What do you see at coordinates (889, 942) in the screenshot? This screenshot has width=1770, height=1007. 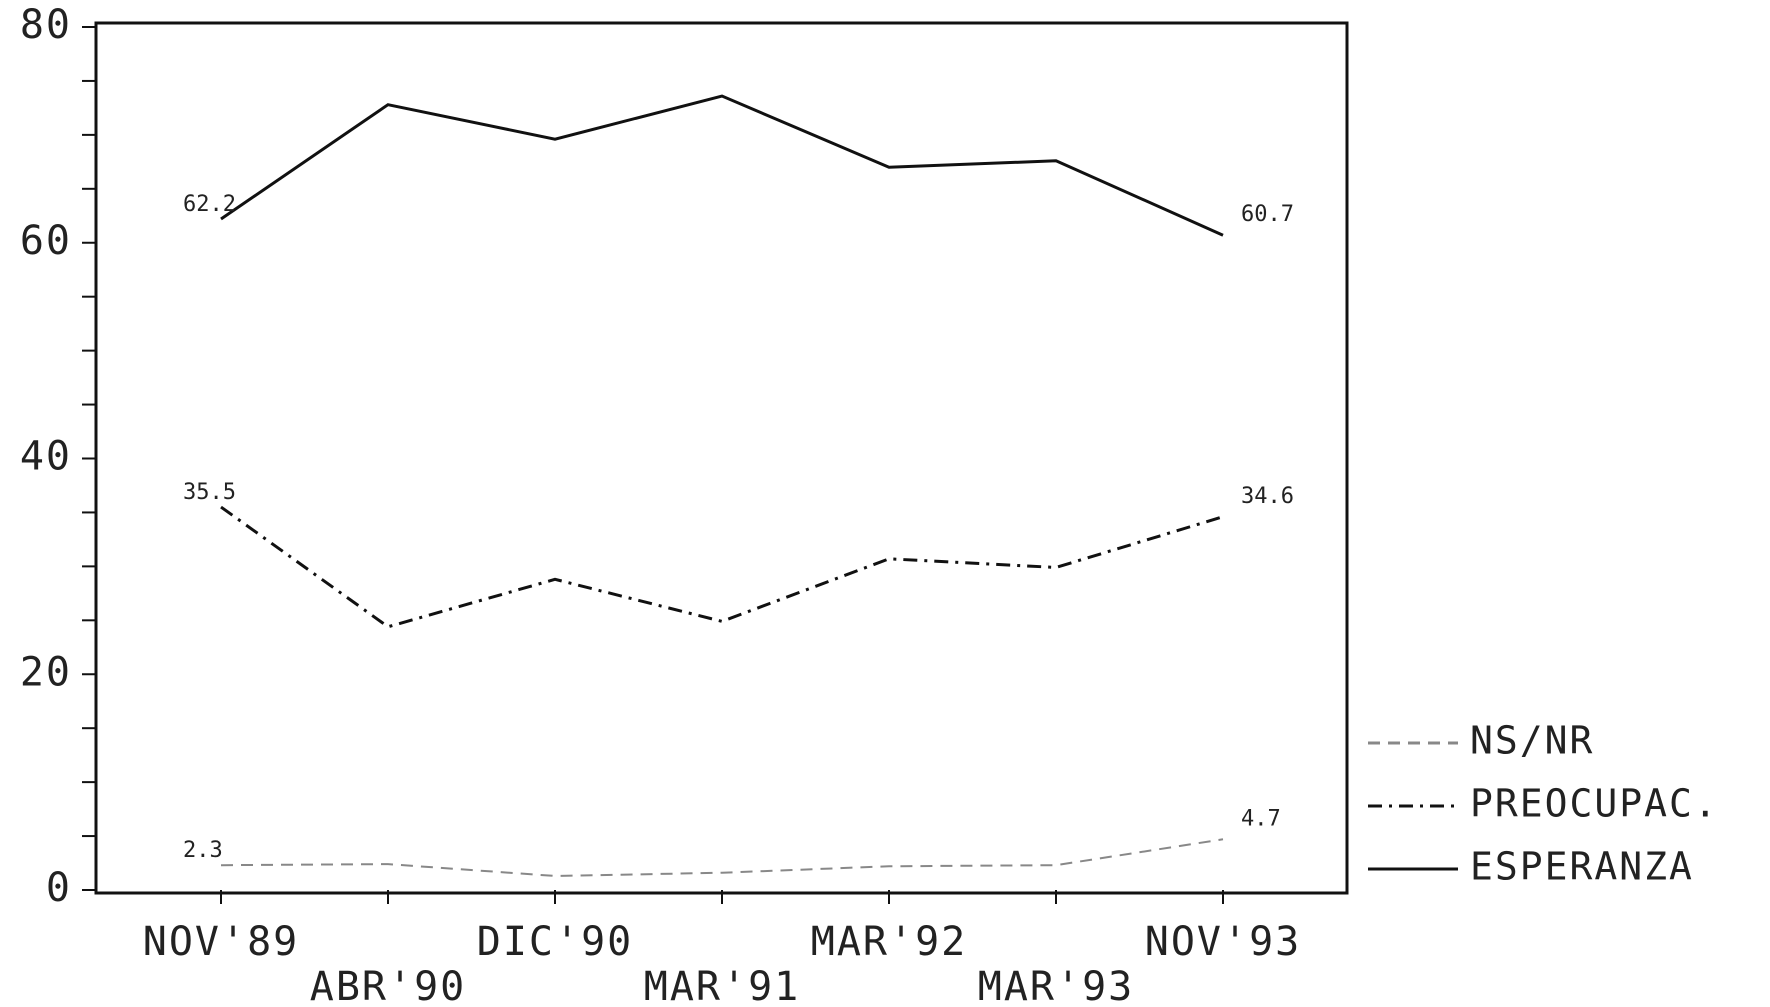 I see `x-tick-label: MAR'92` at bounding box center [889, 942].